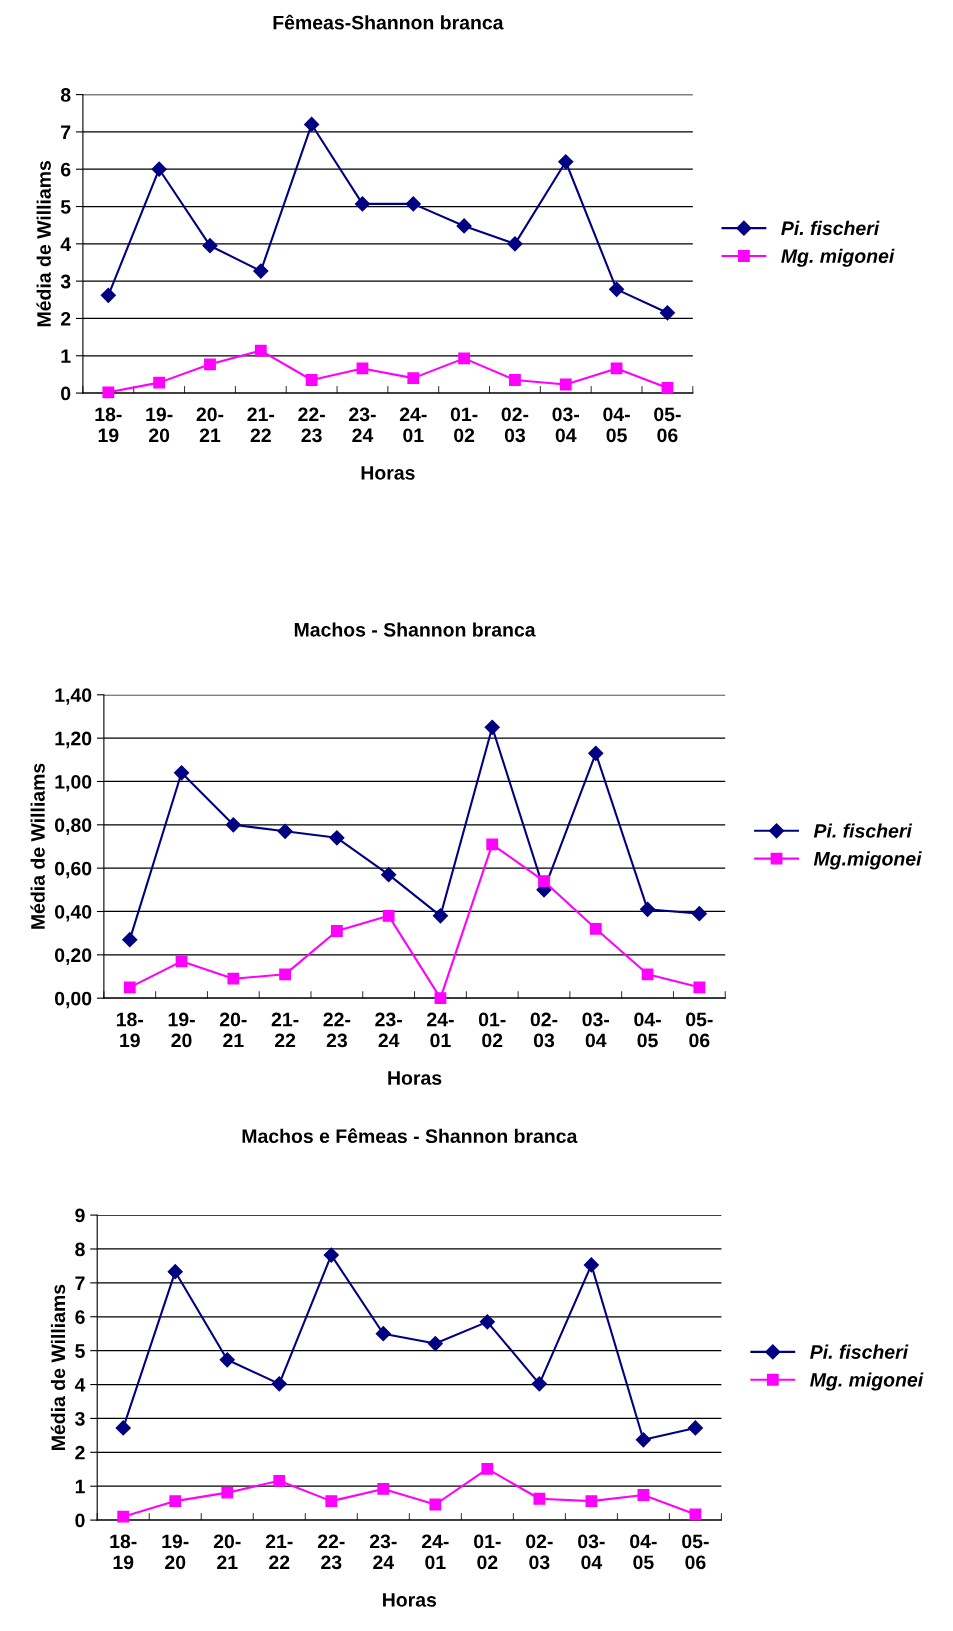 The width and height of the screenshot is (953, 1631). What do you see at coordinates (388, 22) in the screenshot?
I see `chart-title: Fêmeas-Shannon branca` at bounding box center [388, 22].